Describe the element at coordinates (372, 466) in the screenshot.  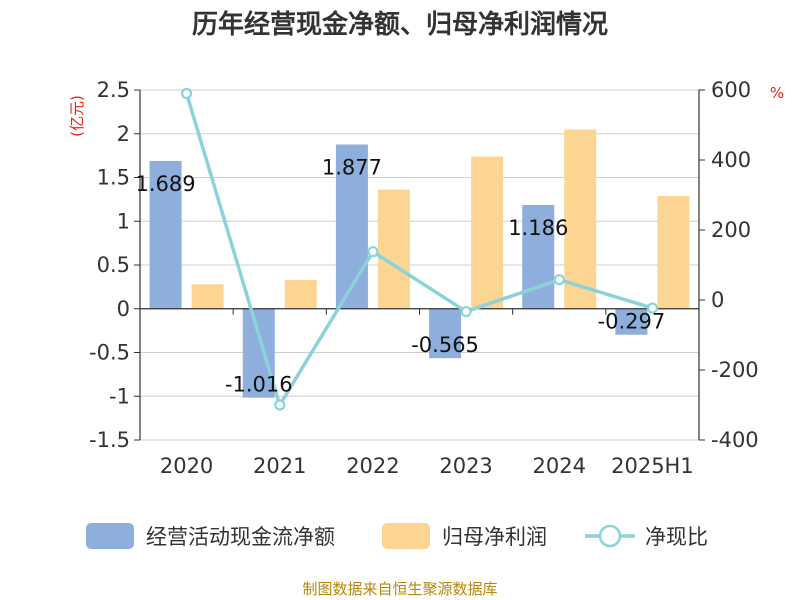
I see `x-axis-tick-label: 2022` at that location.